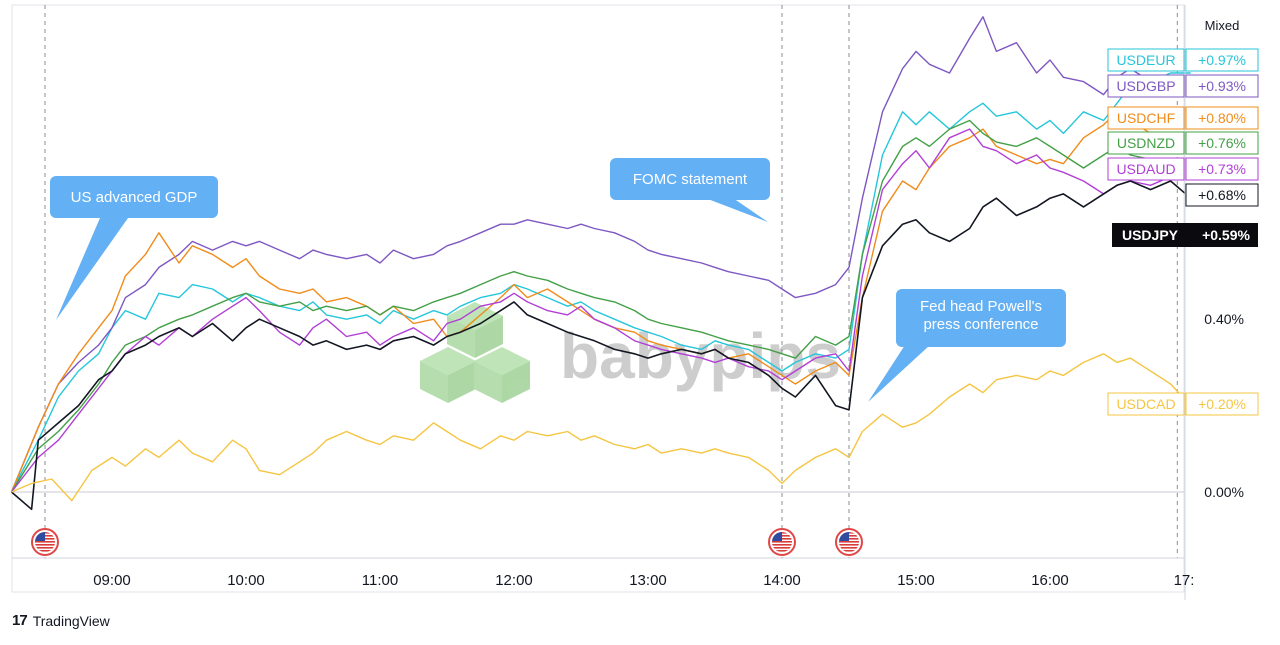  I want to click on x-tick-label: 13:00, so click(648, 580).